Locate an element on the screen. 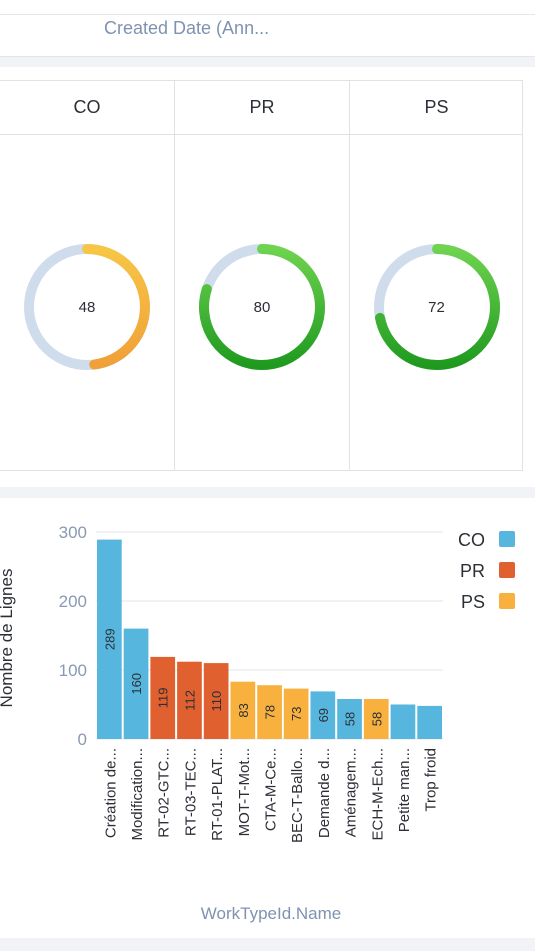 The image size is (535, 951). gauge-value-pr: 80 is located at coordinates (262, 307).